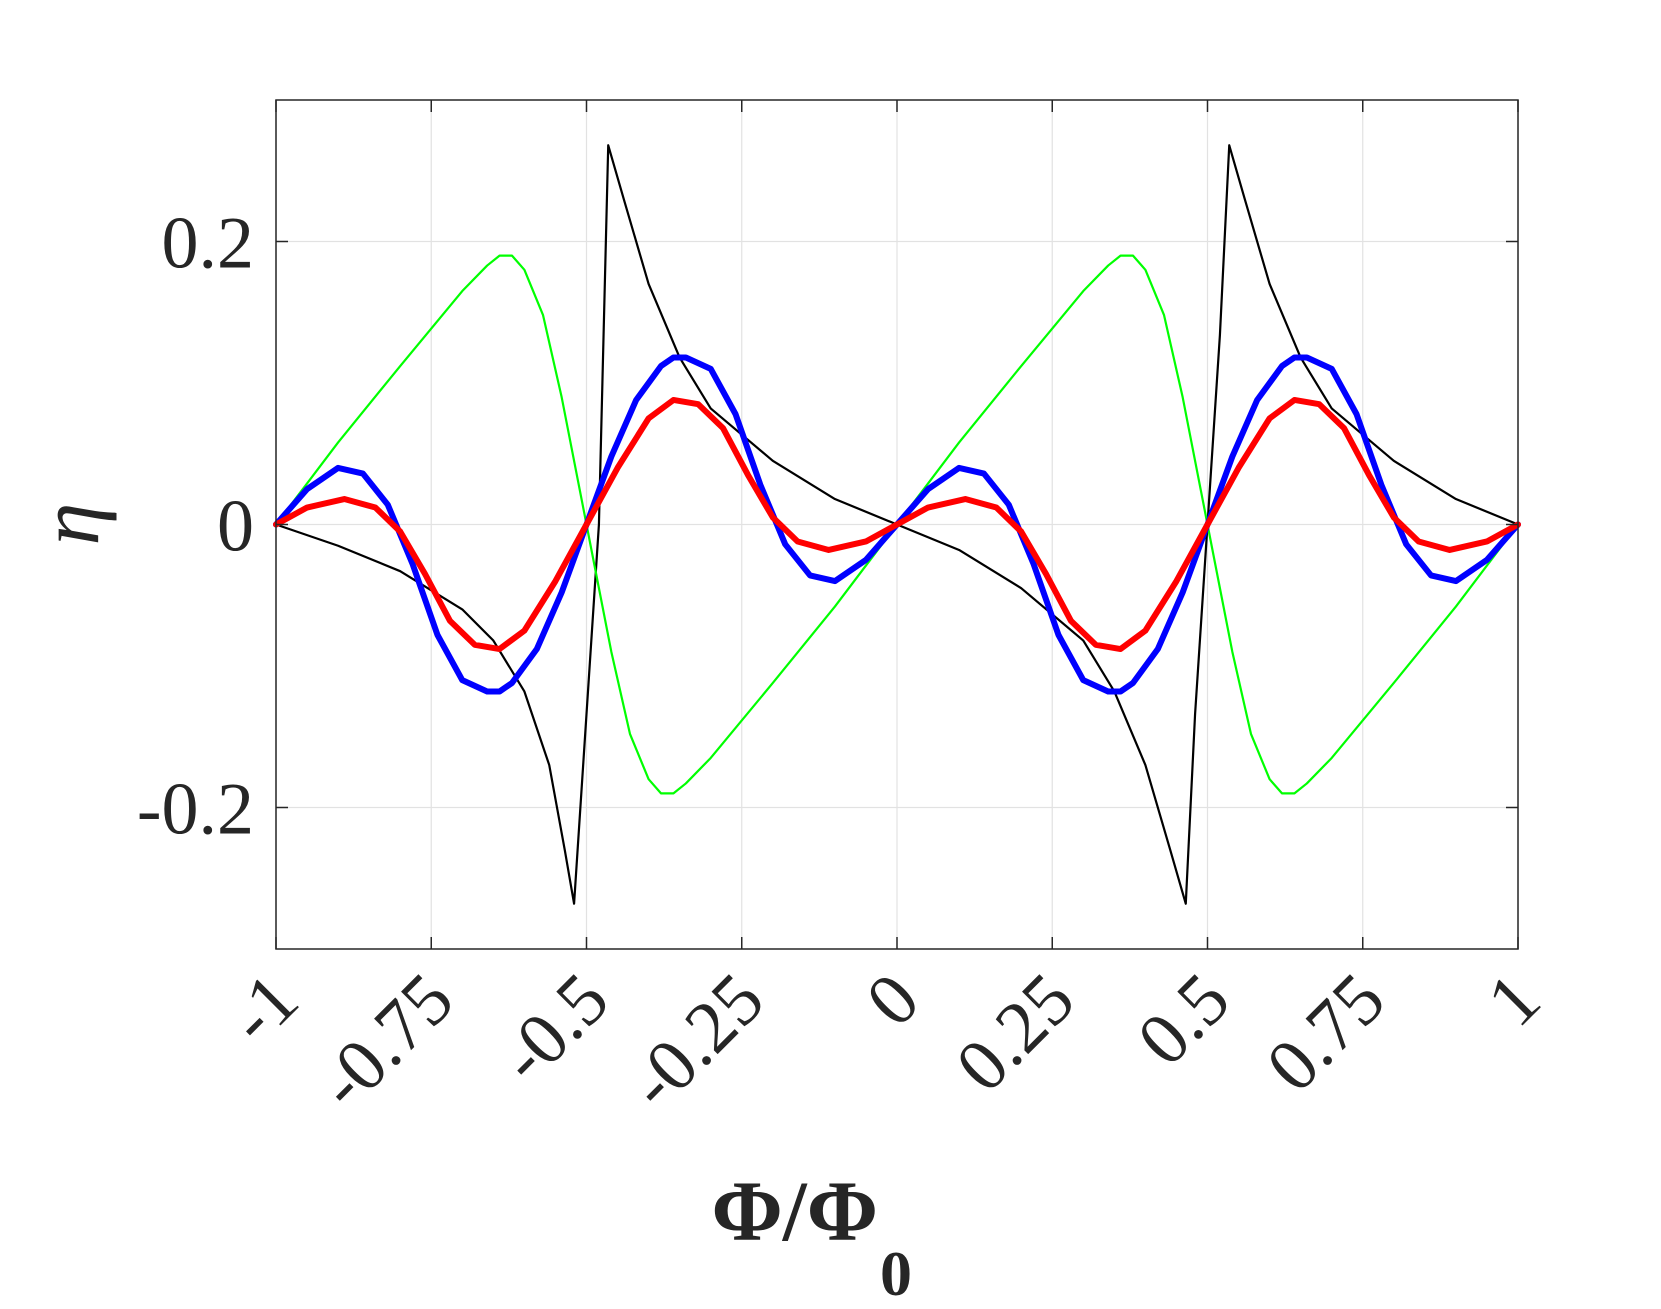 This screenshot has height=1309, width=1661. Describe the element at coordinates (208, 244) in the screenshot. I see `y-tick-label: 0.2` at that location.